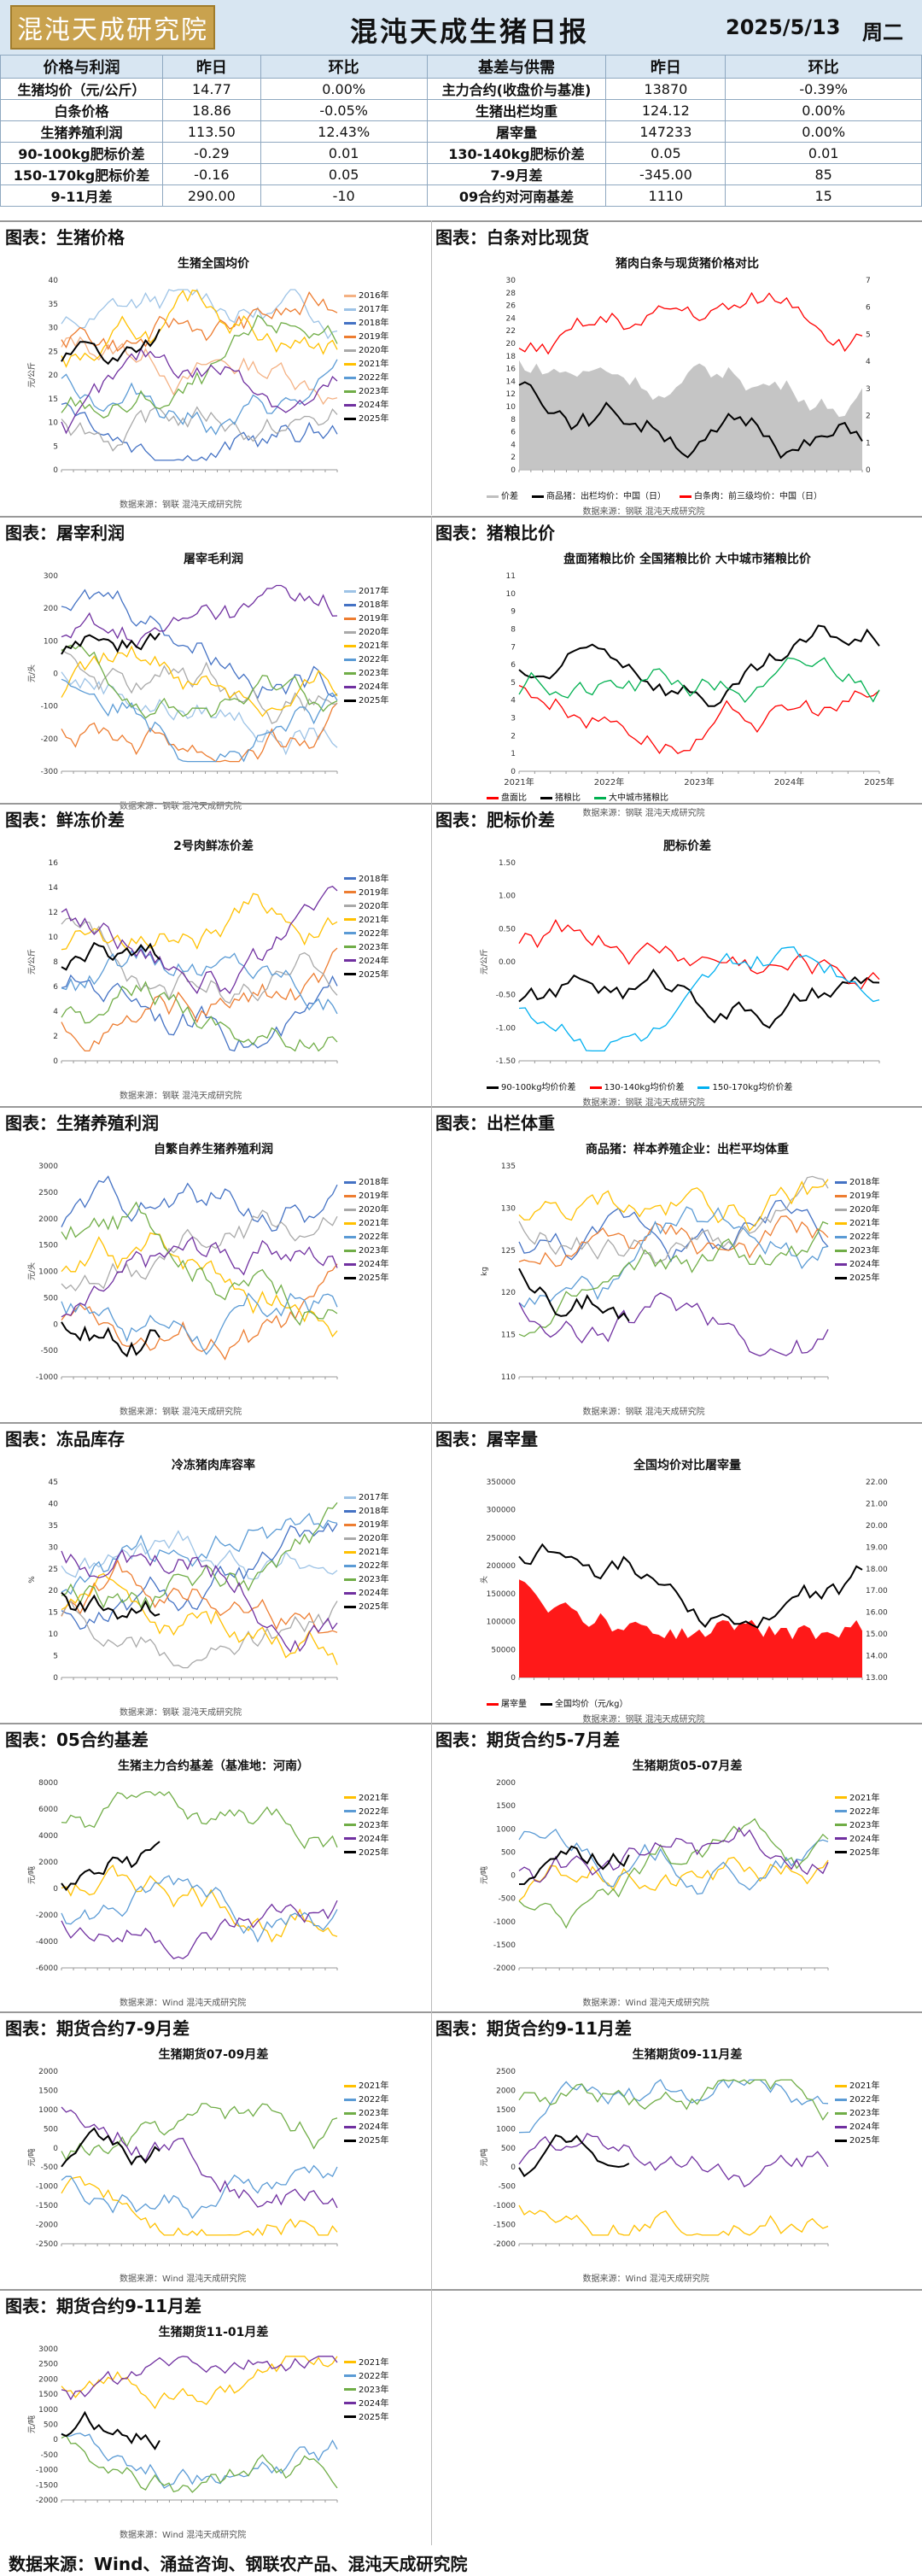  What do you see at coordinates (511, 331) in the screenshot?
I see `y-tick-label: 22` at bounding box center [511, 331].